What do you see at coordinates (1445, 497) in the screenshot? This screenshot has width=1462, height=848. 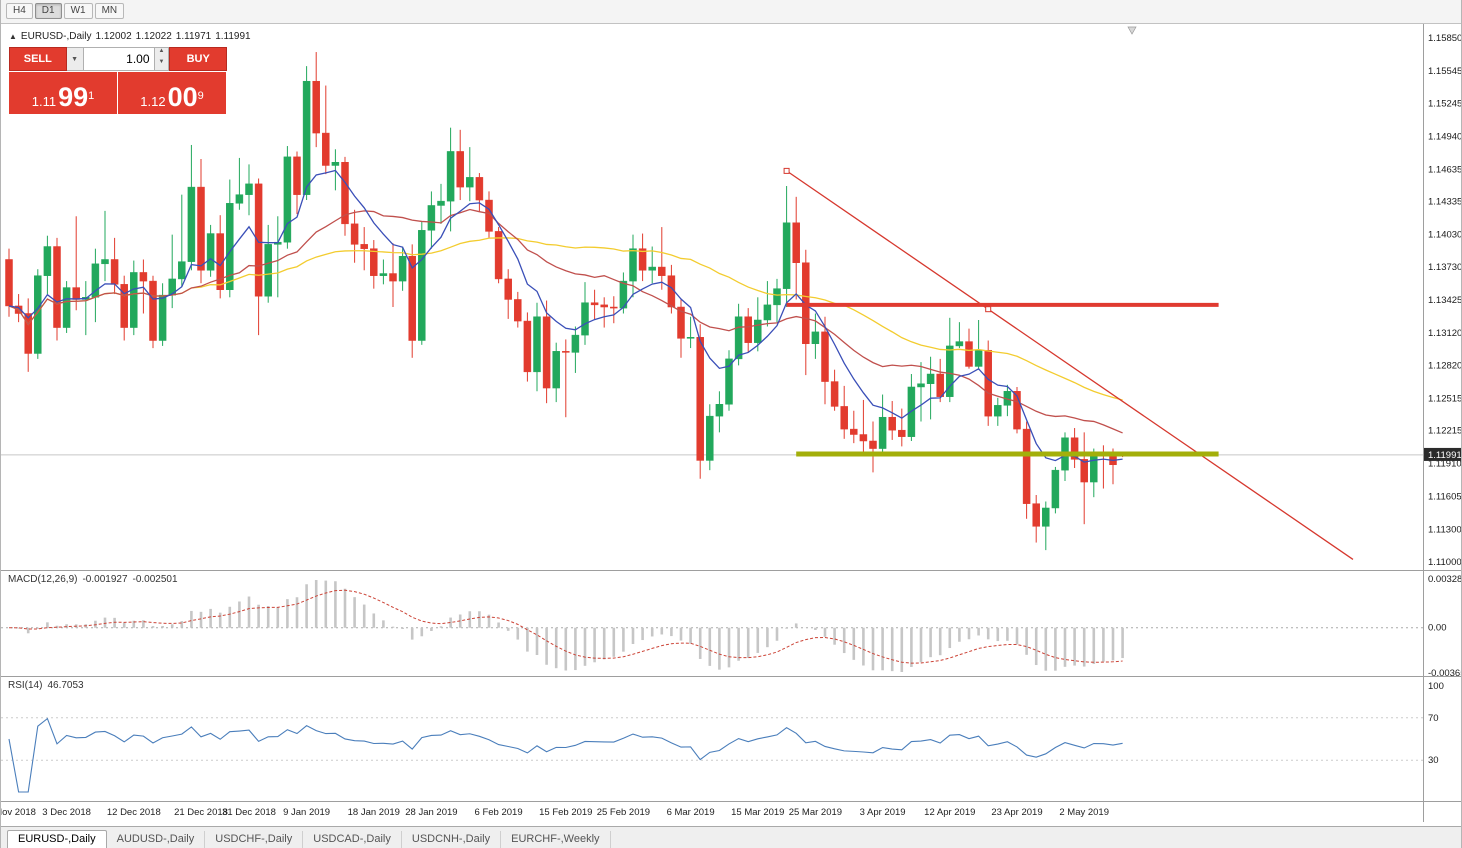 I see `svg-text: 1.11605` at bounding box center [1445, 497].